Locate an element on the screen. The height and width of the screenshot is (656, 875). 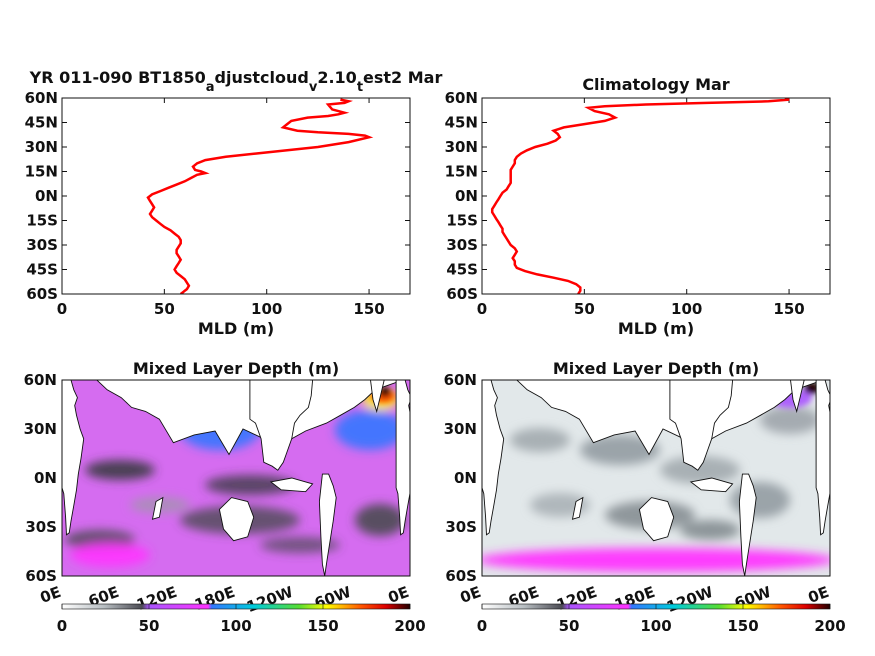
model-map-land is located at coordinates (236, 478).